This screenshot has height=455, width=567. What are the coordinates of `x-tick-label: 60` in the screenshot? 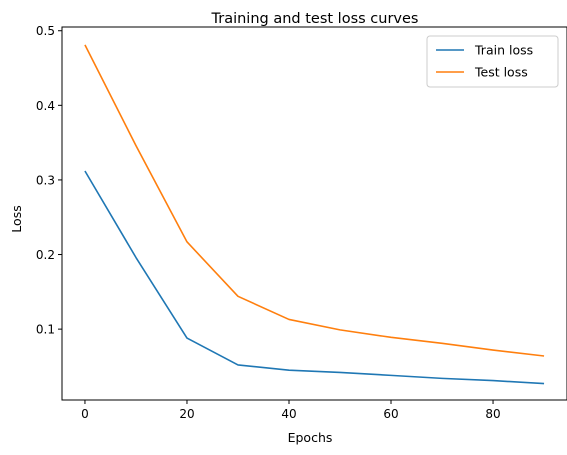 It's located at (390, 414).